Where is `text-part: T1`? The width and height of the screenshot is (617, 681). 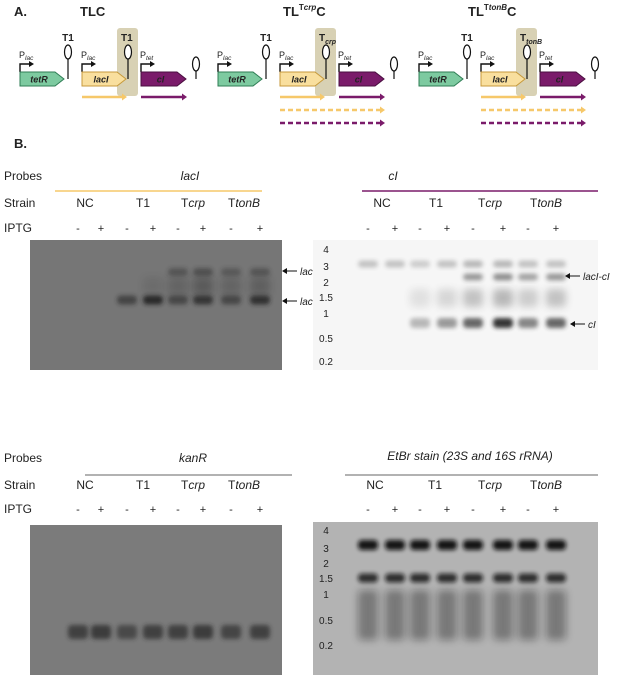
text-part: T1 is located at coordinates (143, 203).